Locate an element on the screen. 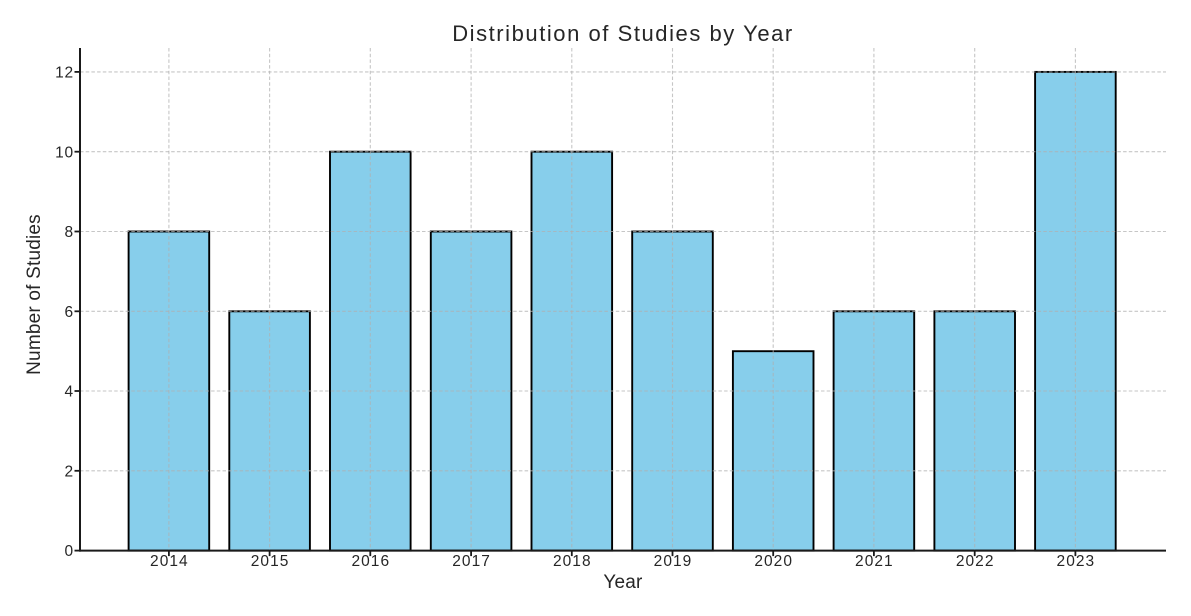  svg-text: 6 is located at coordinates (68, 312).